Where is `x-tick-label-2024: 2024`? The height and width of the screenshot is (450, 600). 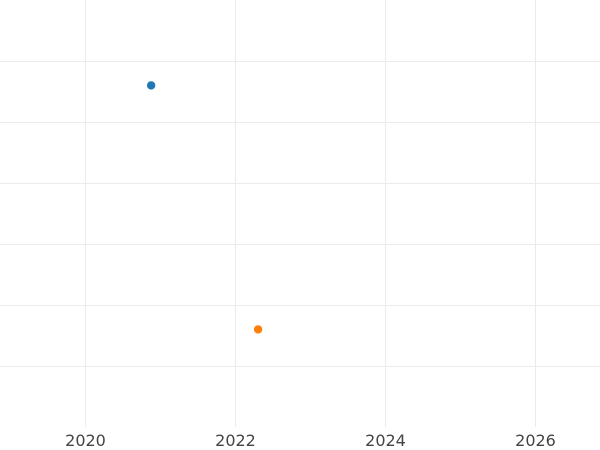 x-tick-label-2024: 2024 is located at coordinates (385, 440).